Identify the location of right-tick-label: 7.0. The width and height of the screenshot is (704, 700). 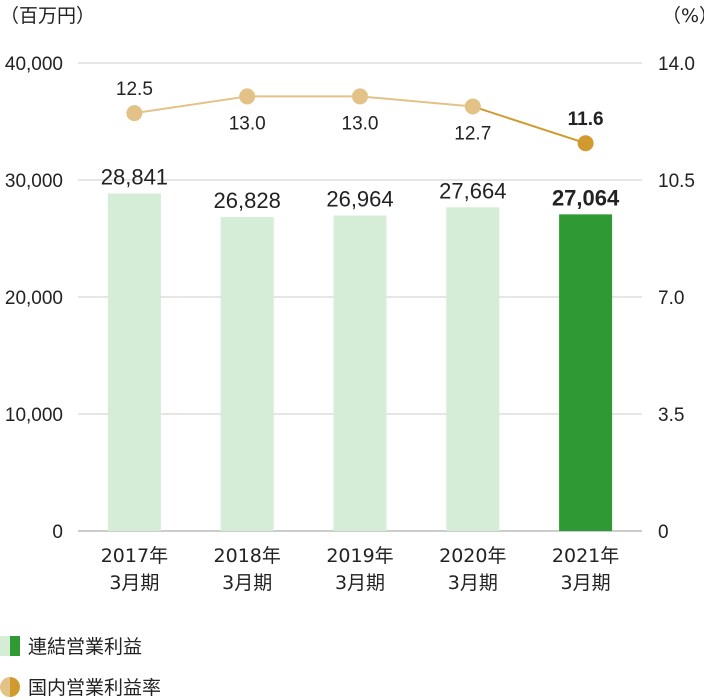
(671, 298).